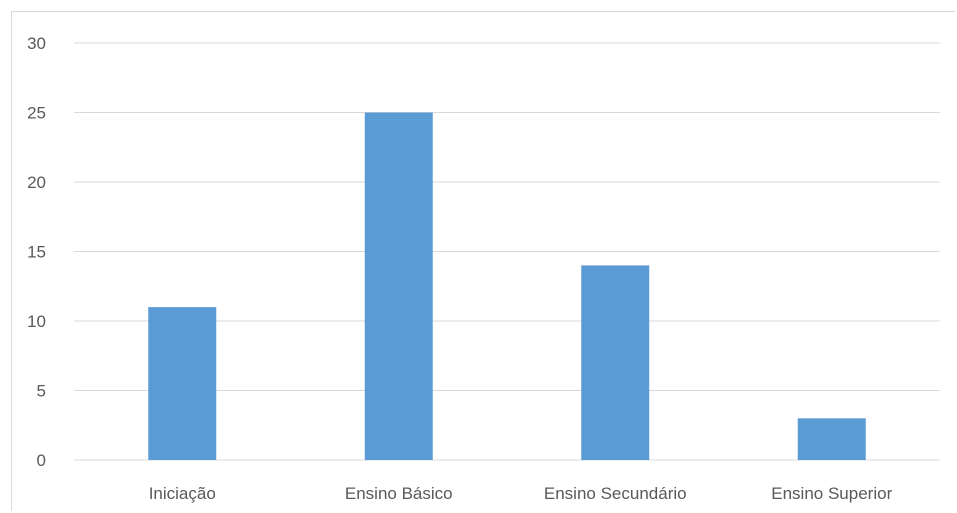 This screenshot has width=957, height=513. Describe the element at coordinates (41, 391) in the screenshot. I see `y-tick-label: 5` at that location.